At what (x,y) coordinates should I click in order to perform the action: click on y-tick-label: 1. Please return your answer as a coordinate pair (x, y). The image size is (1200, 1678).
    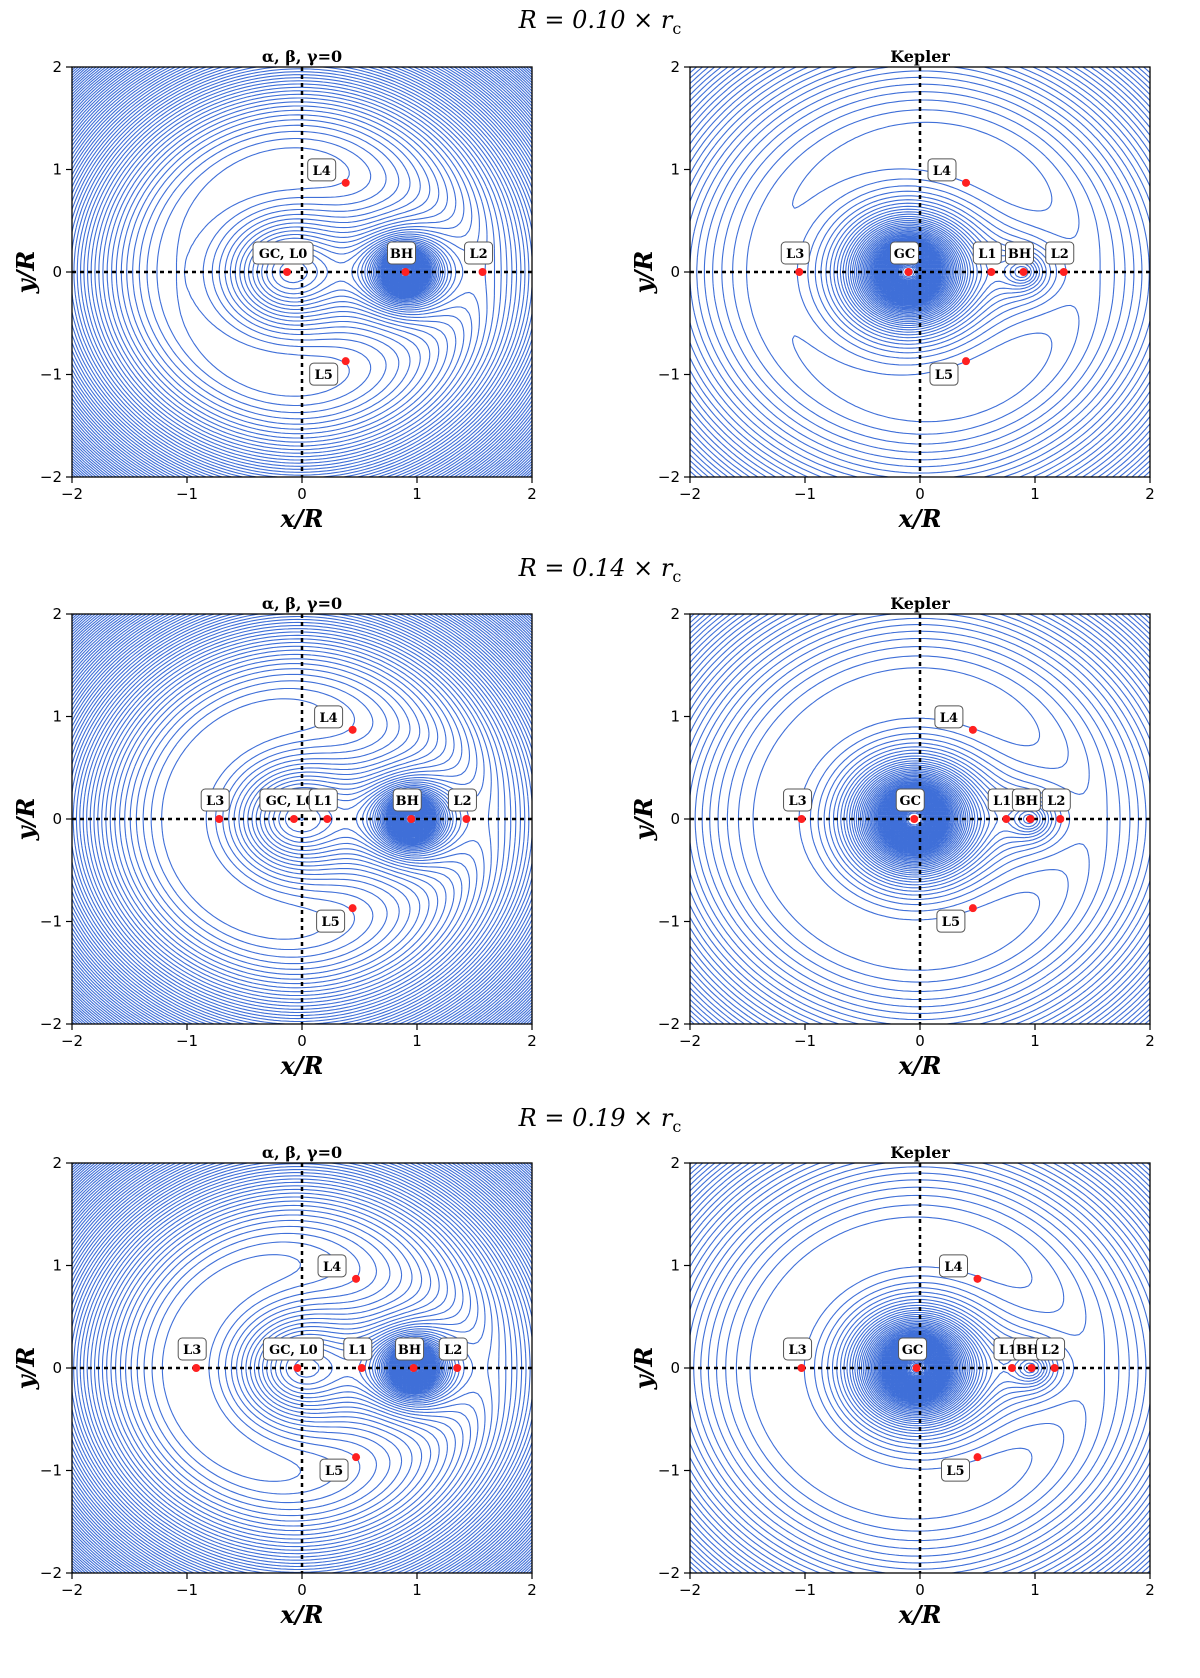
    Looking at the image, I should click on (57, 1266).